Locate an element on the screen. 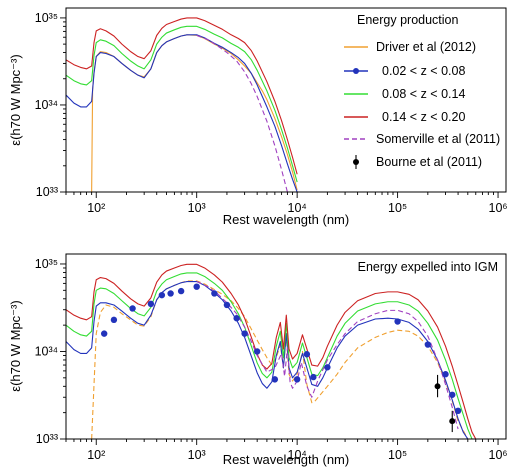  legend-label-somerville: Somerville et al (2011) is located at coordinates (438, 139).